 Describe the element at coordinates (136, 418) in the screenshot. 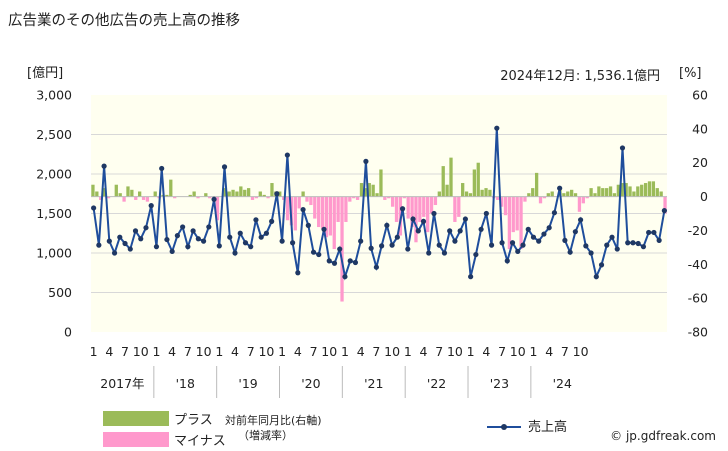

I see `legend-plus-swatch` at that location.